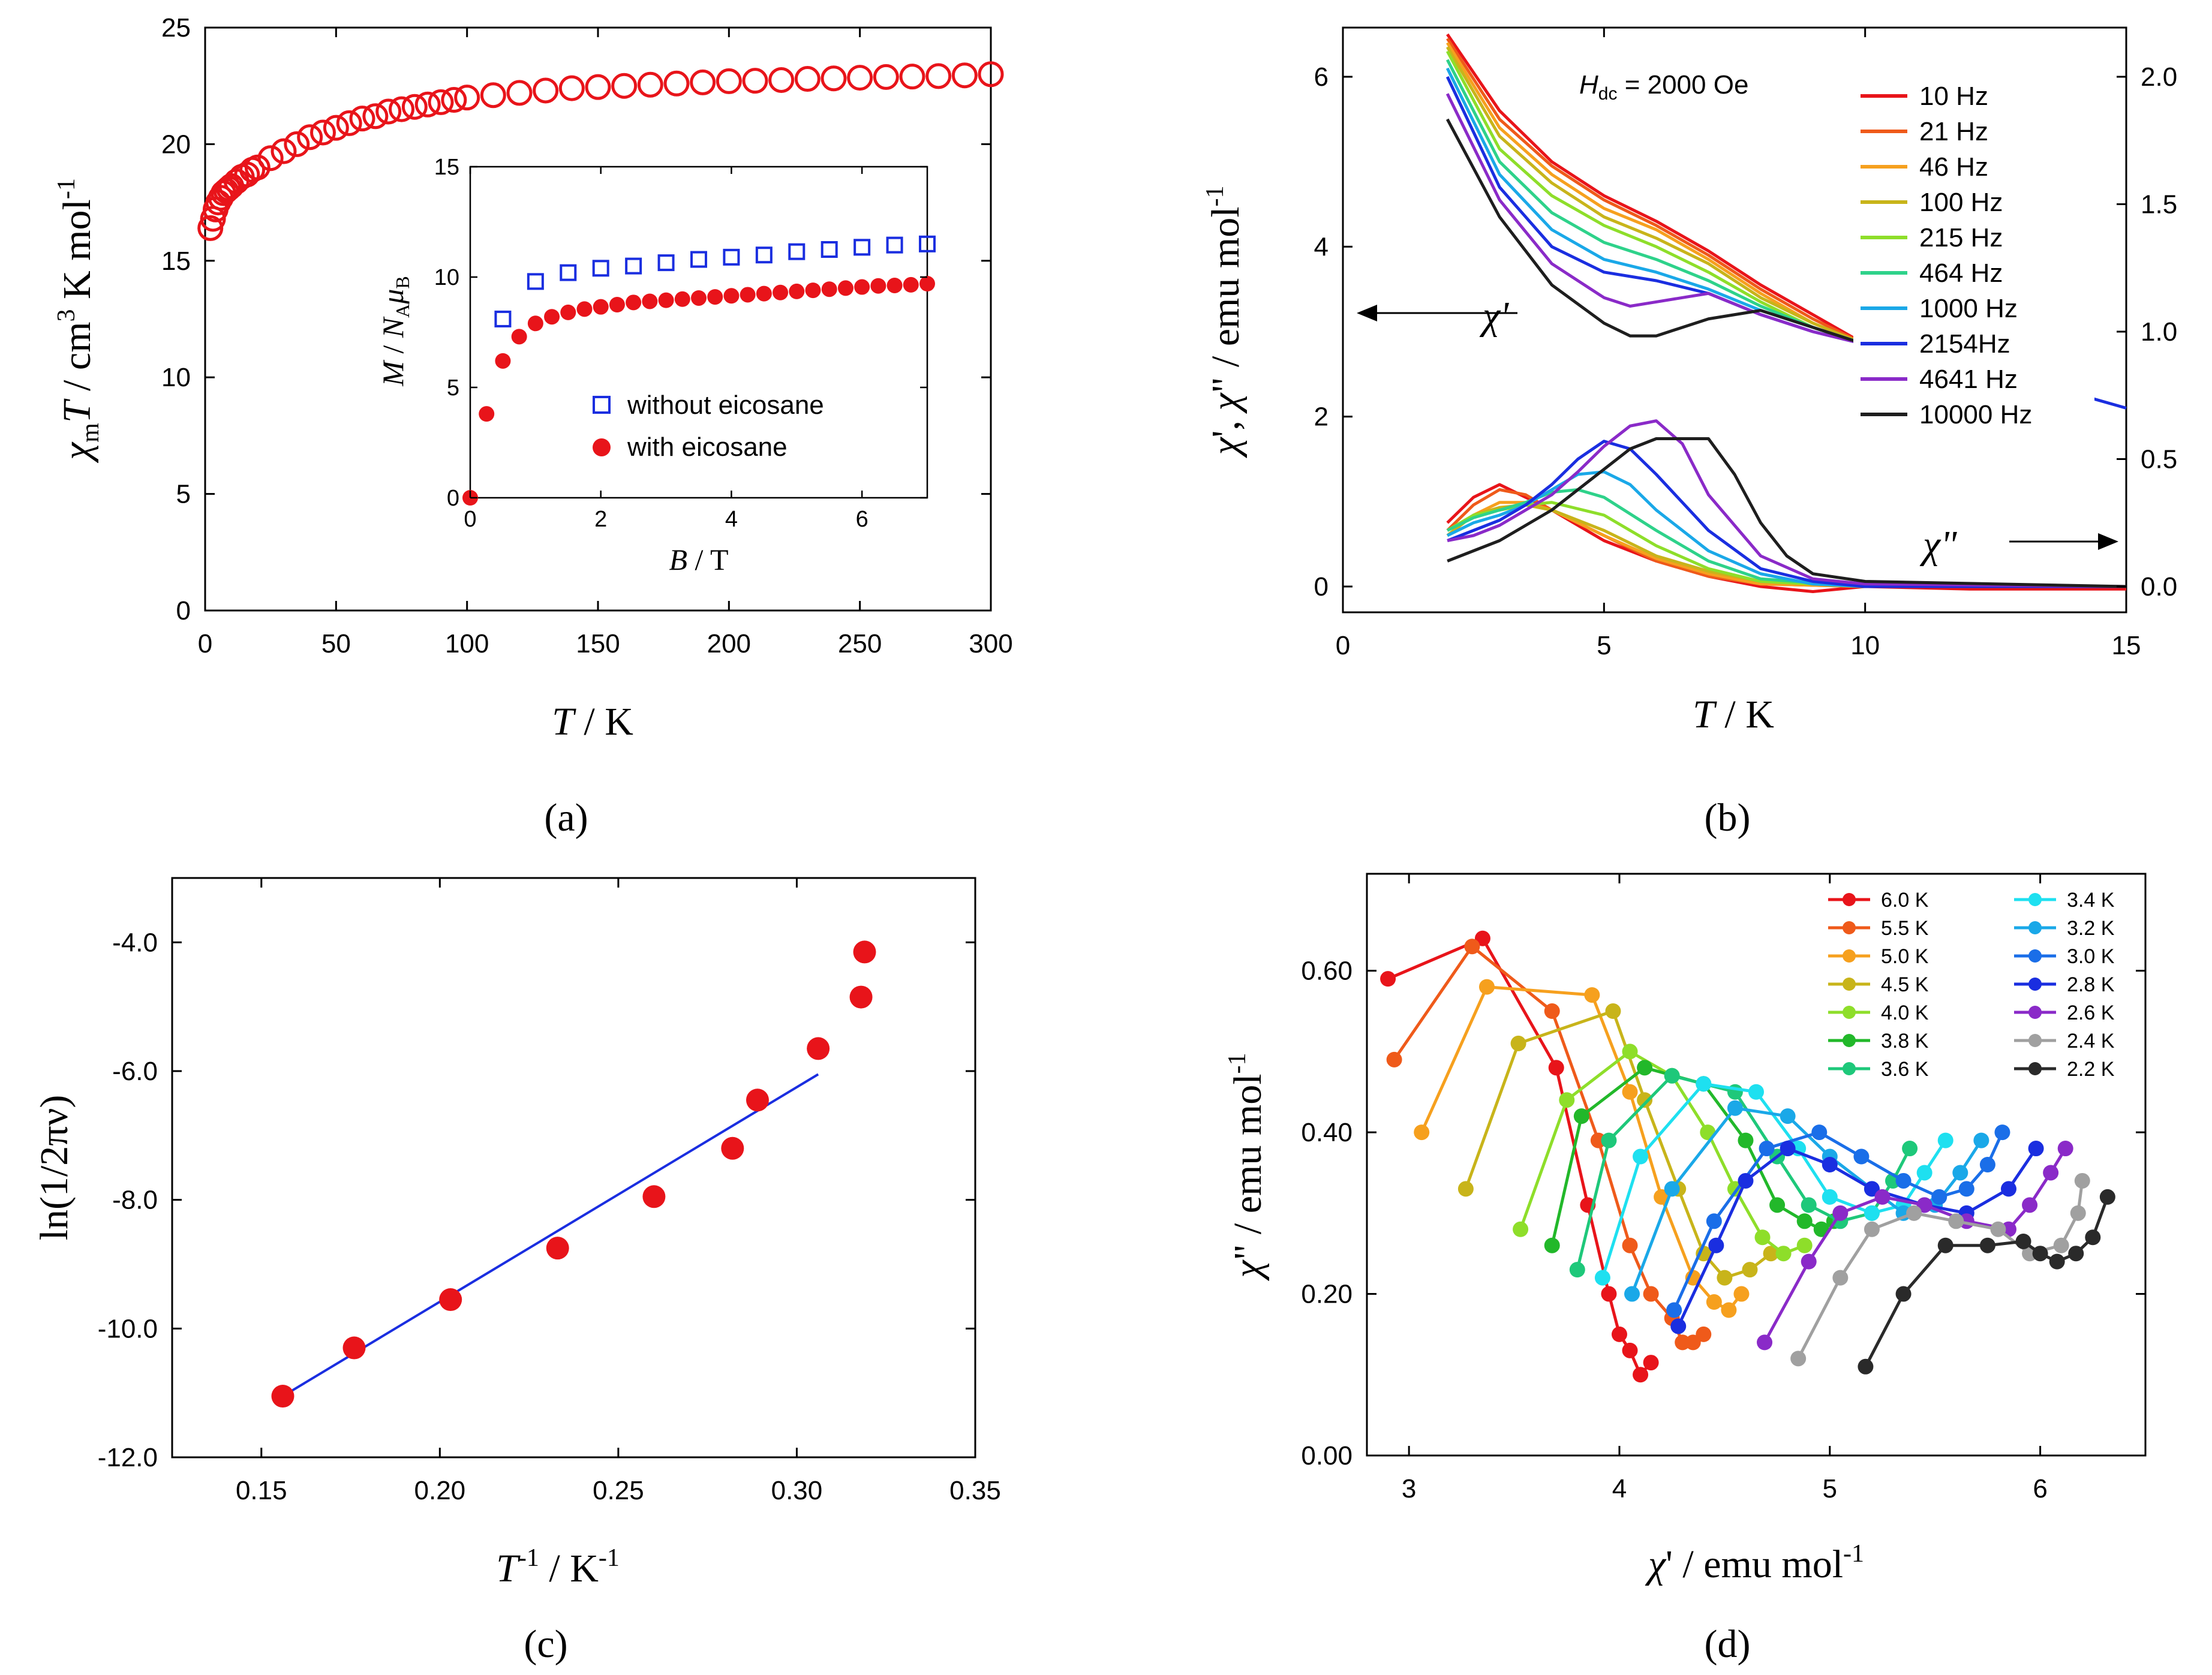 This screenshot has width=2212, height=1675. I want to click on panel-c-xtick-label: 0.30, so click(797, 1490).